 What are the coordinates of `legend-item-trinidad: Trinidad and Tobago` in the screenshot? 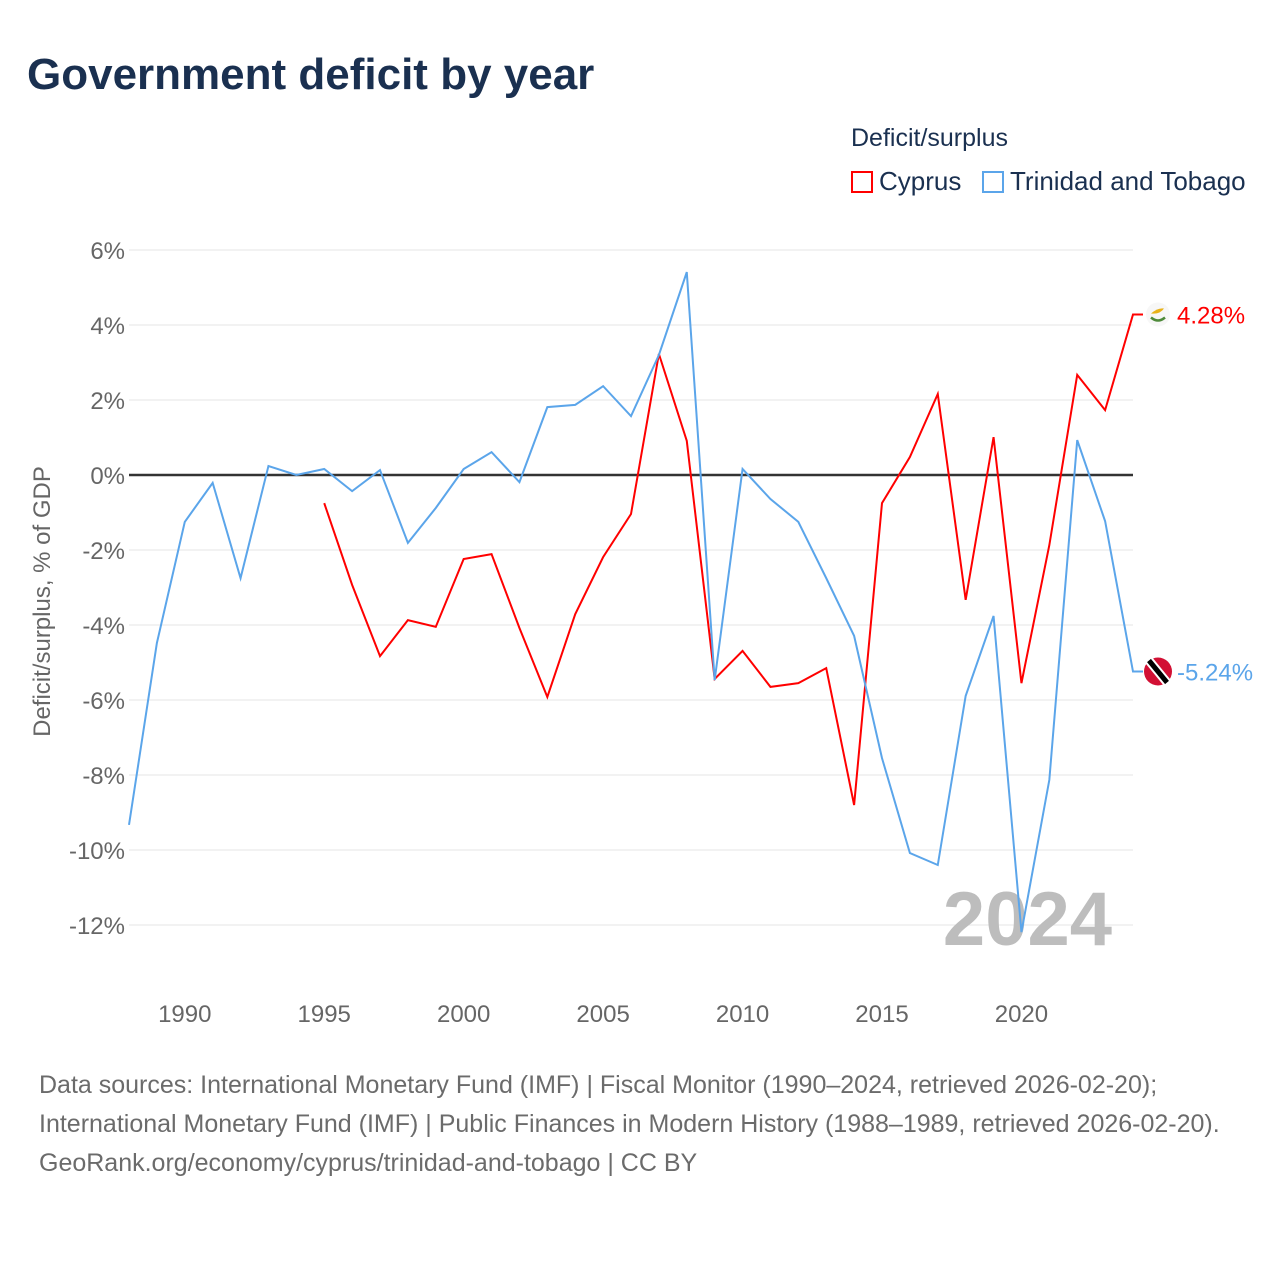 It's located at (1114, 181).